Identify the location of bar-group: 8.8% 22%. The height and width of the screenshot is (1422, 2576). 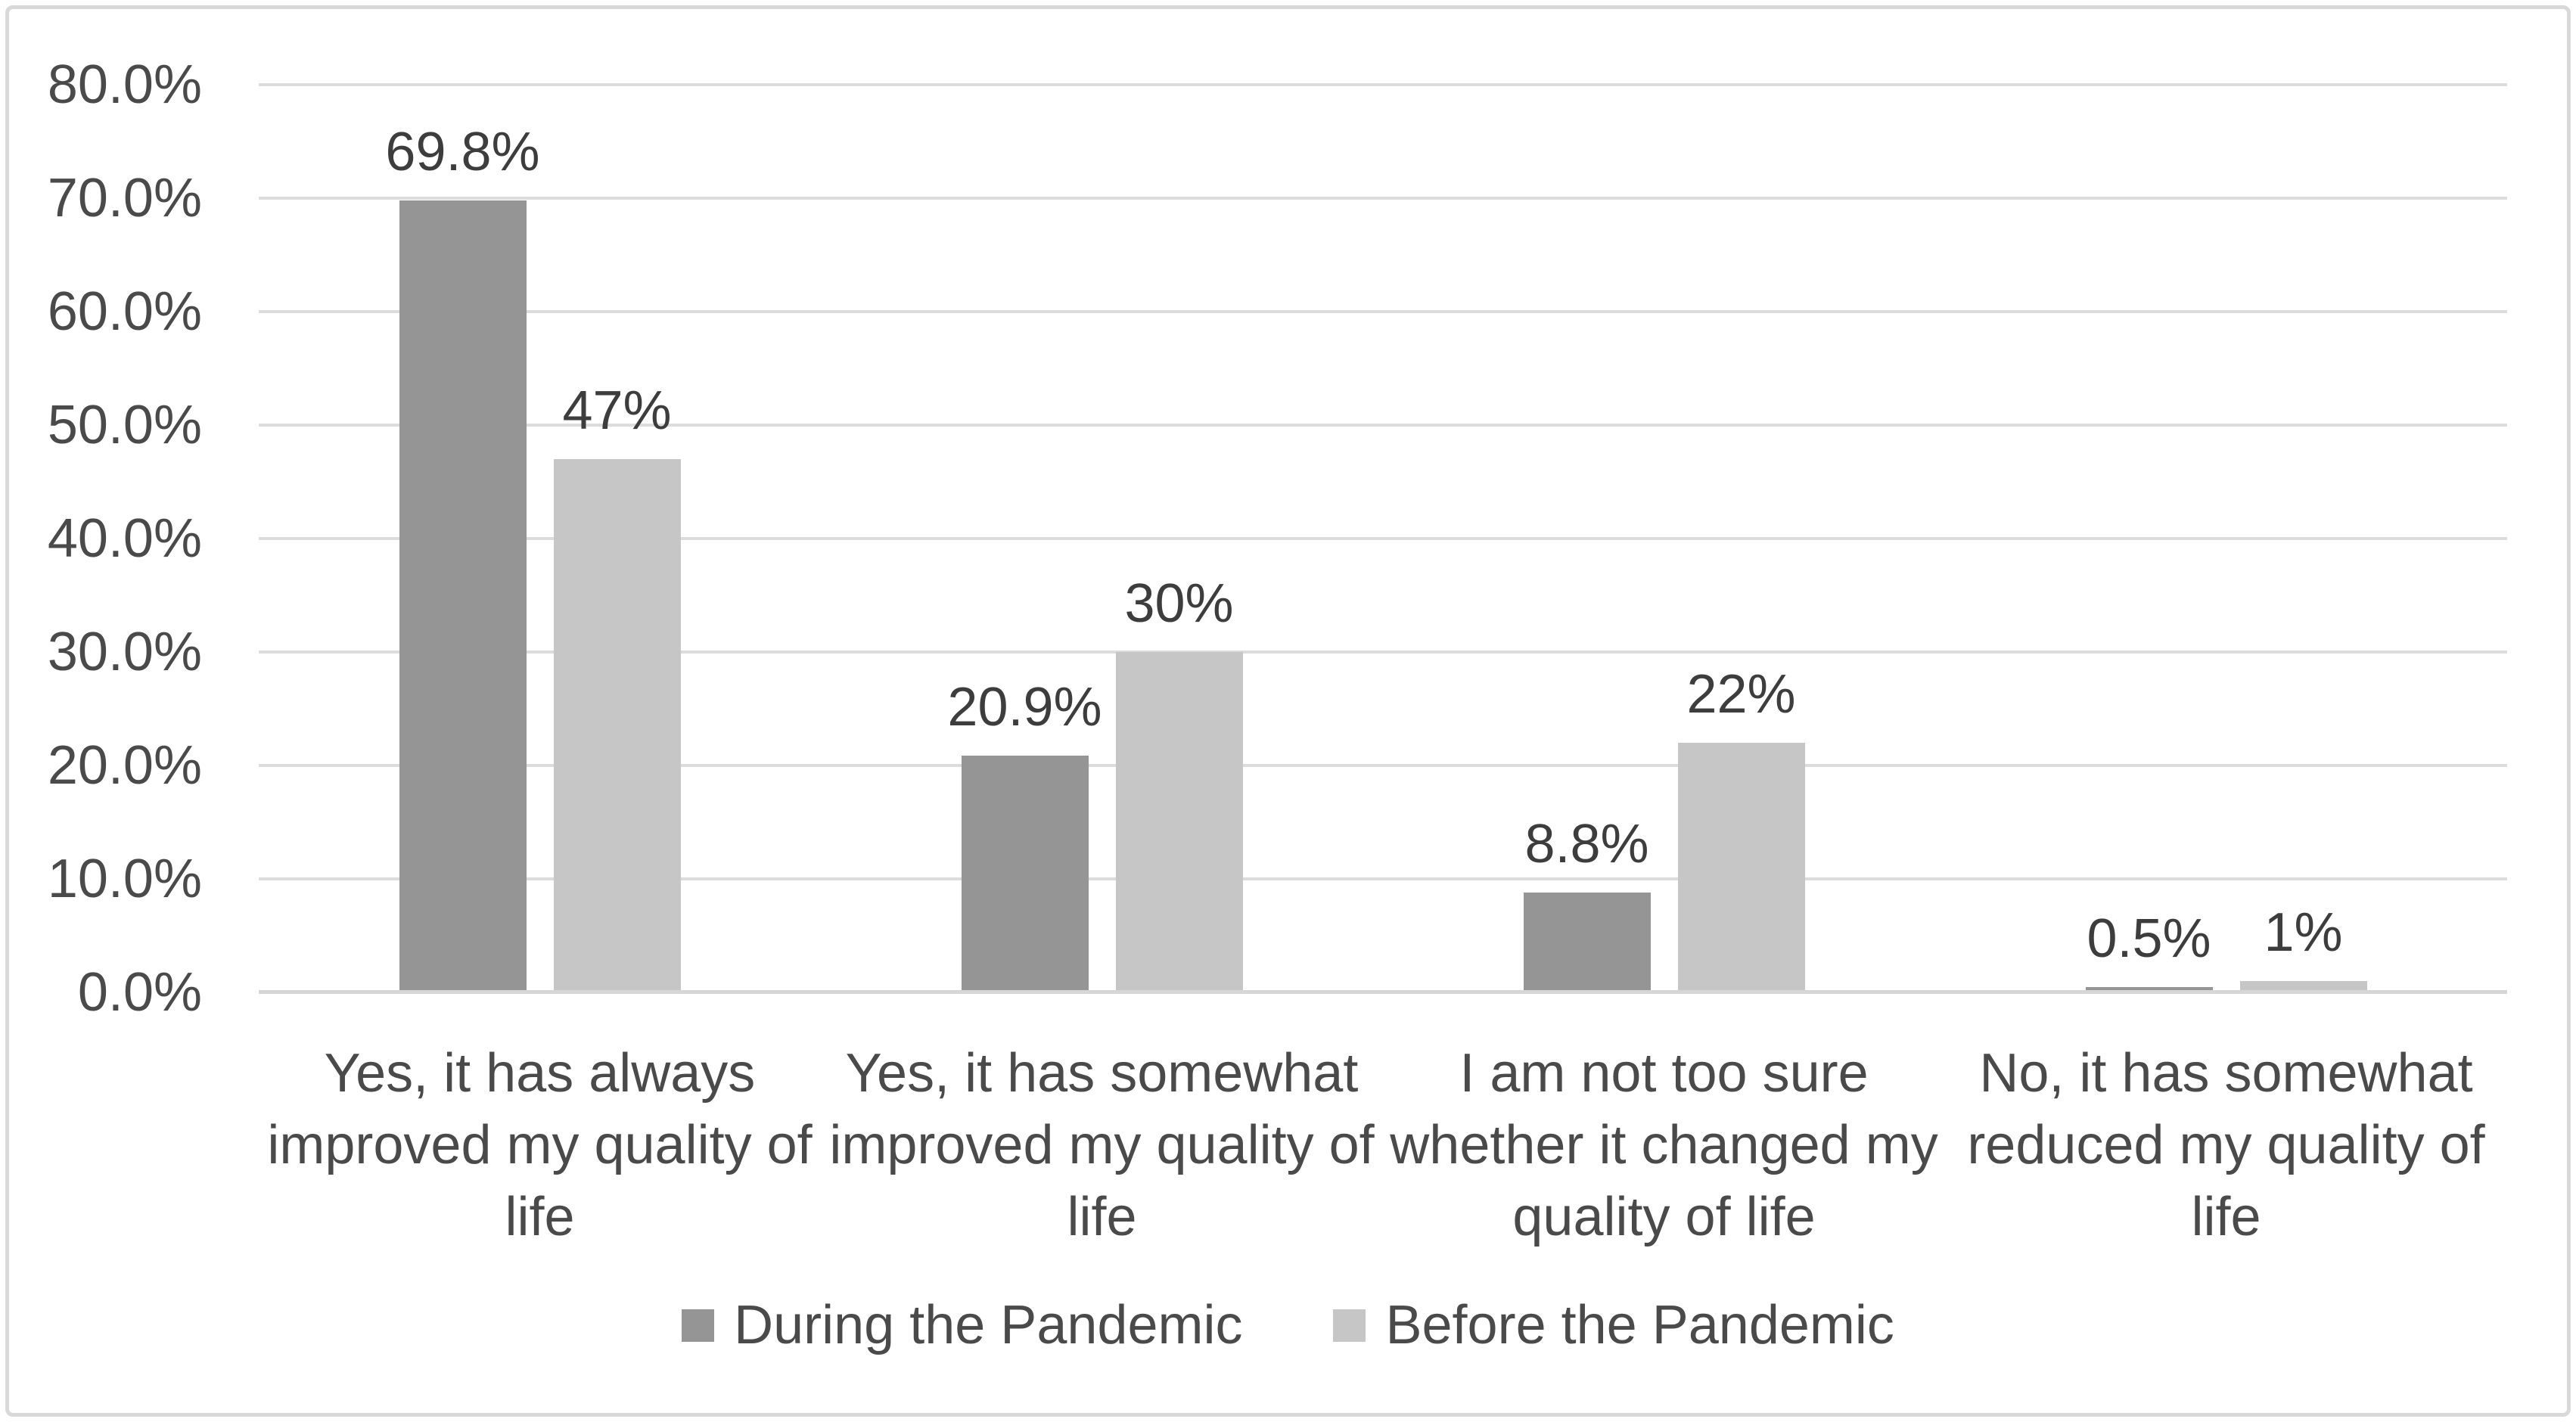
(1664, 538).